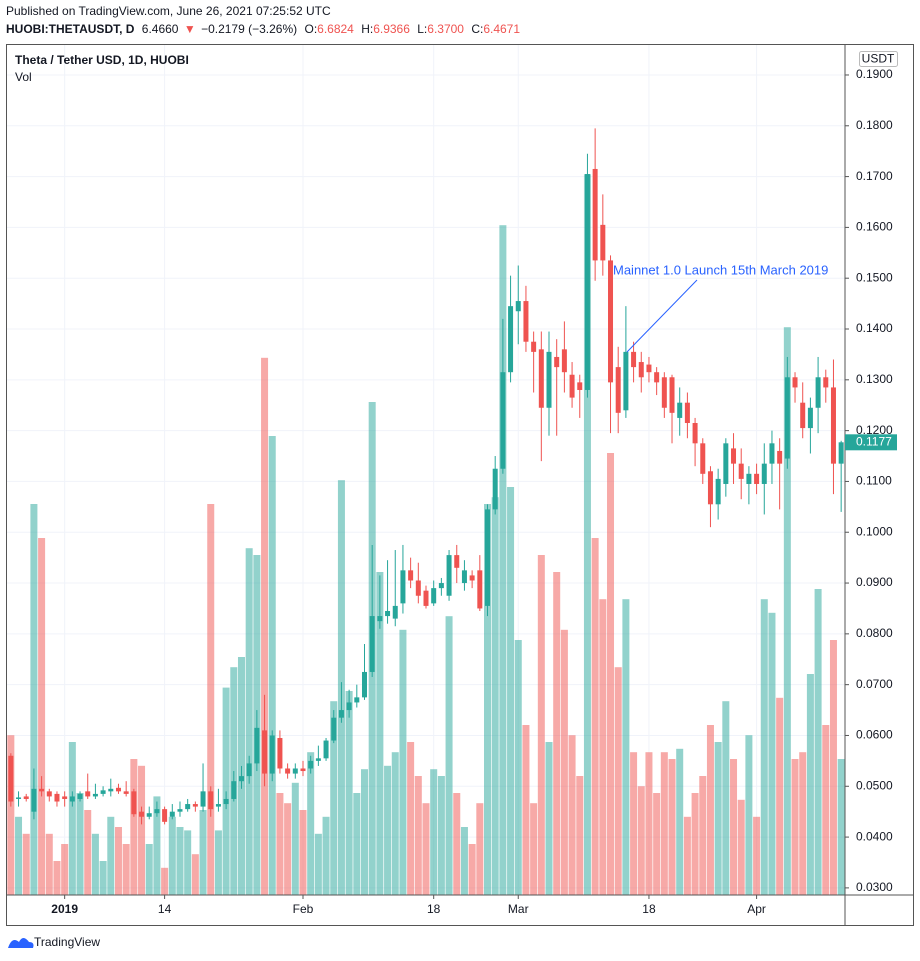 This screenshot has height=961, width=920. Describe the element at coordinates (874, 531) in the screenshot. I see `y-tick-label: 0.1000` at that location.